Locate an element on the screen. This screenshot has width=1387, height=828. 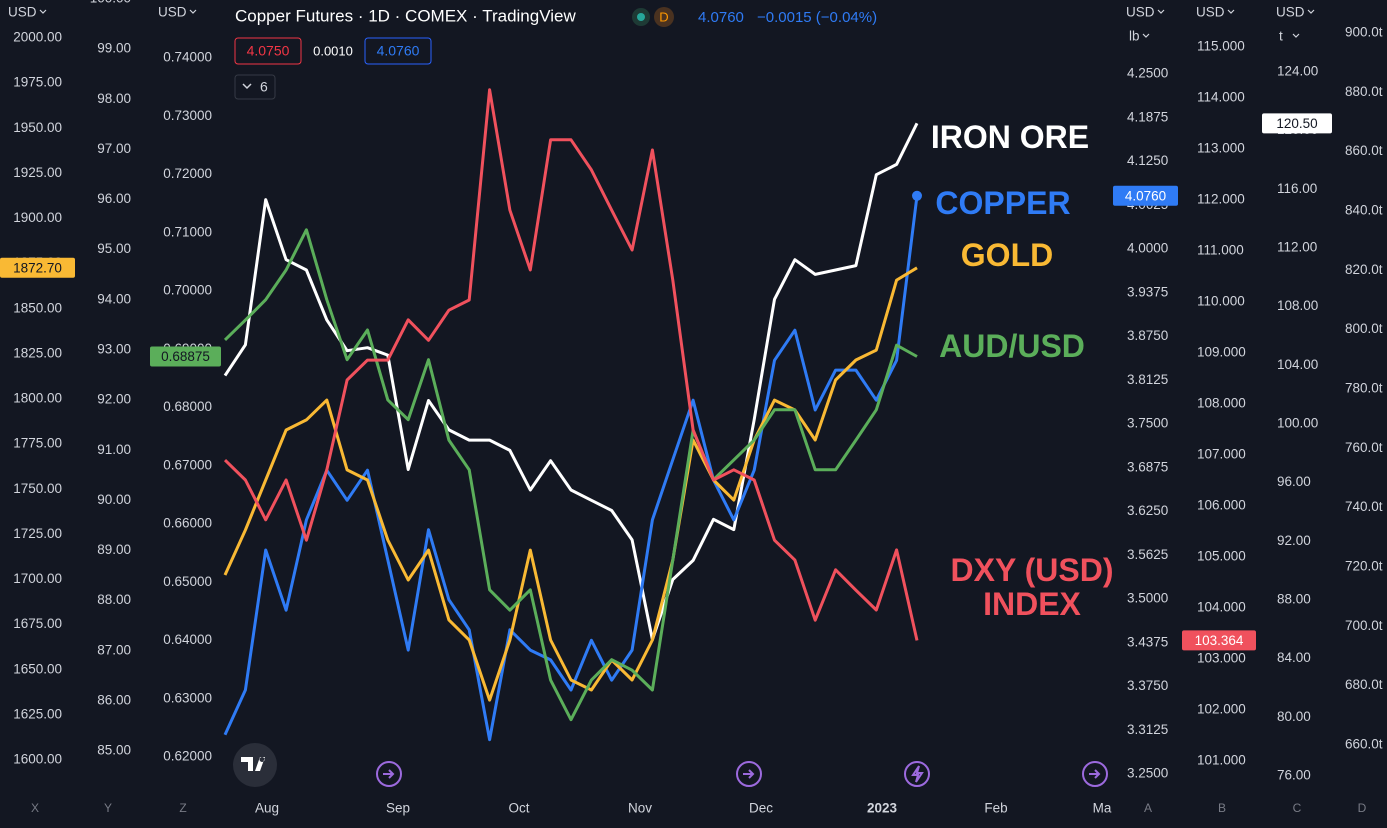
last-value-label: 1872.70 is located at coordinates (37, 267).